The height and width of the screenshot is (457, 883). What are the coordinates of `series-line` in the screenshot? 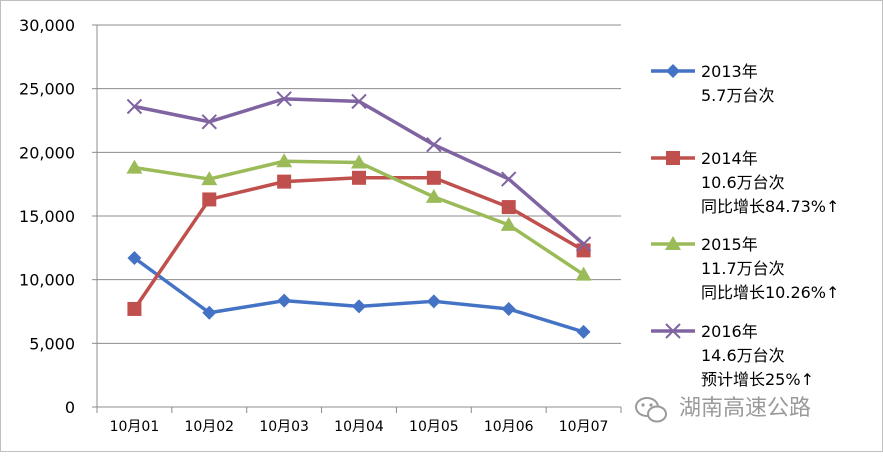 It's located at (359, 295).